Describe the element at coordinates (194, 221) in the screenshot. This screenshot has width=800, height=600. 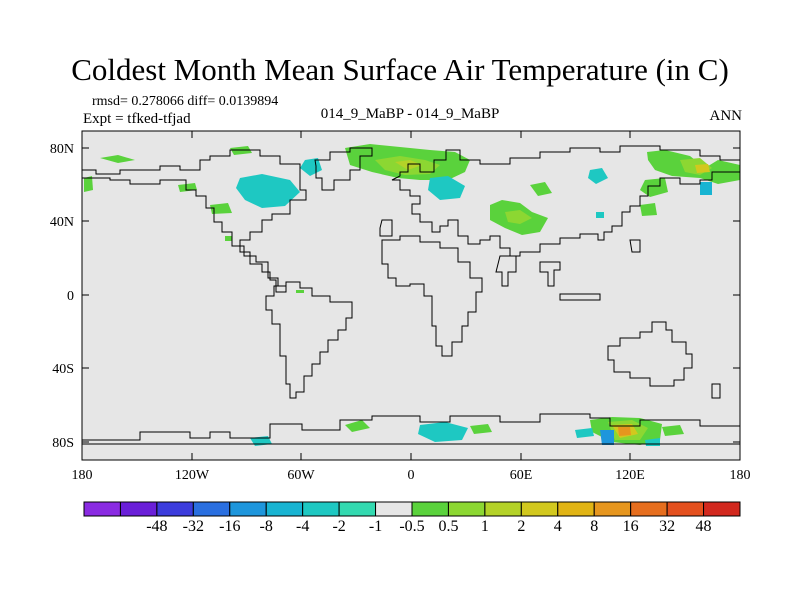
I see `coastline-north-america` at that location.